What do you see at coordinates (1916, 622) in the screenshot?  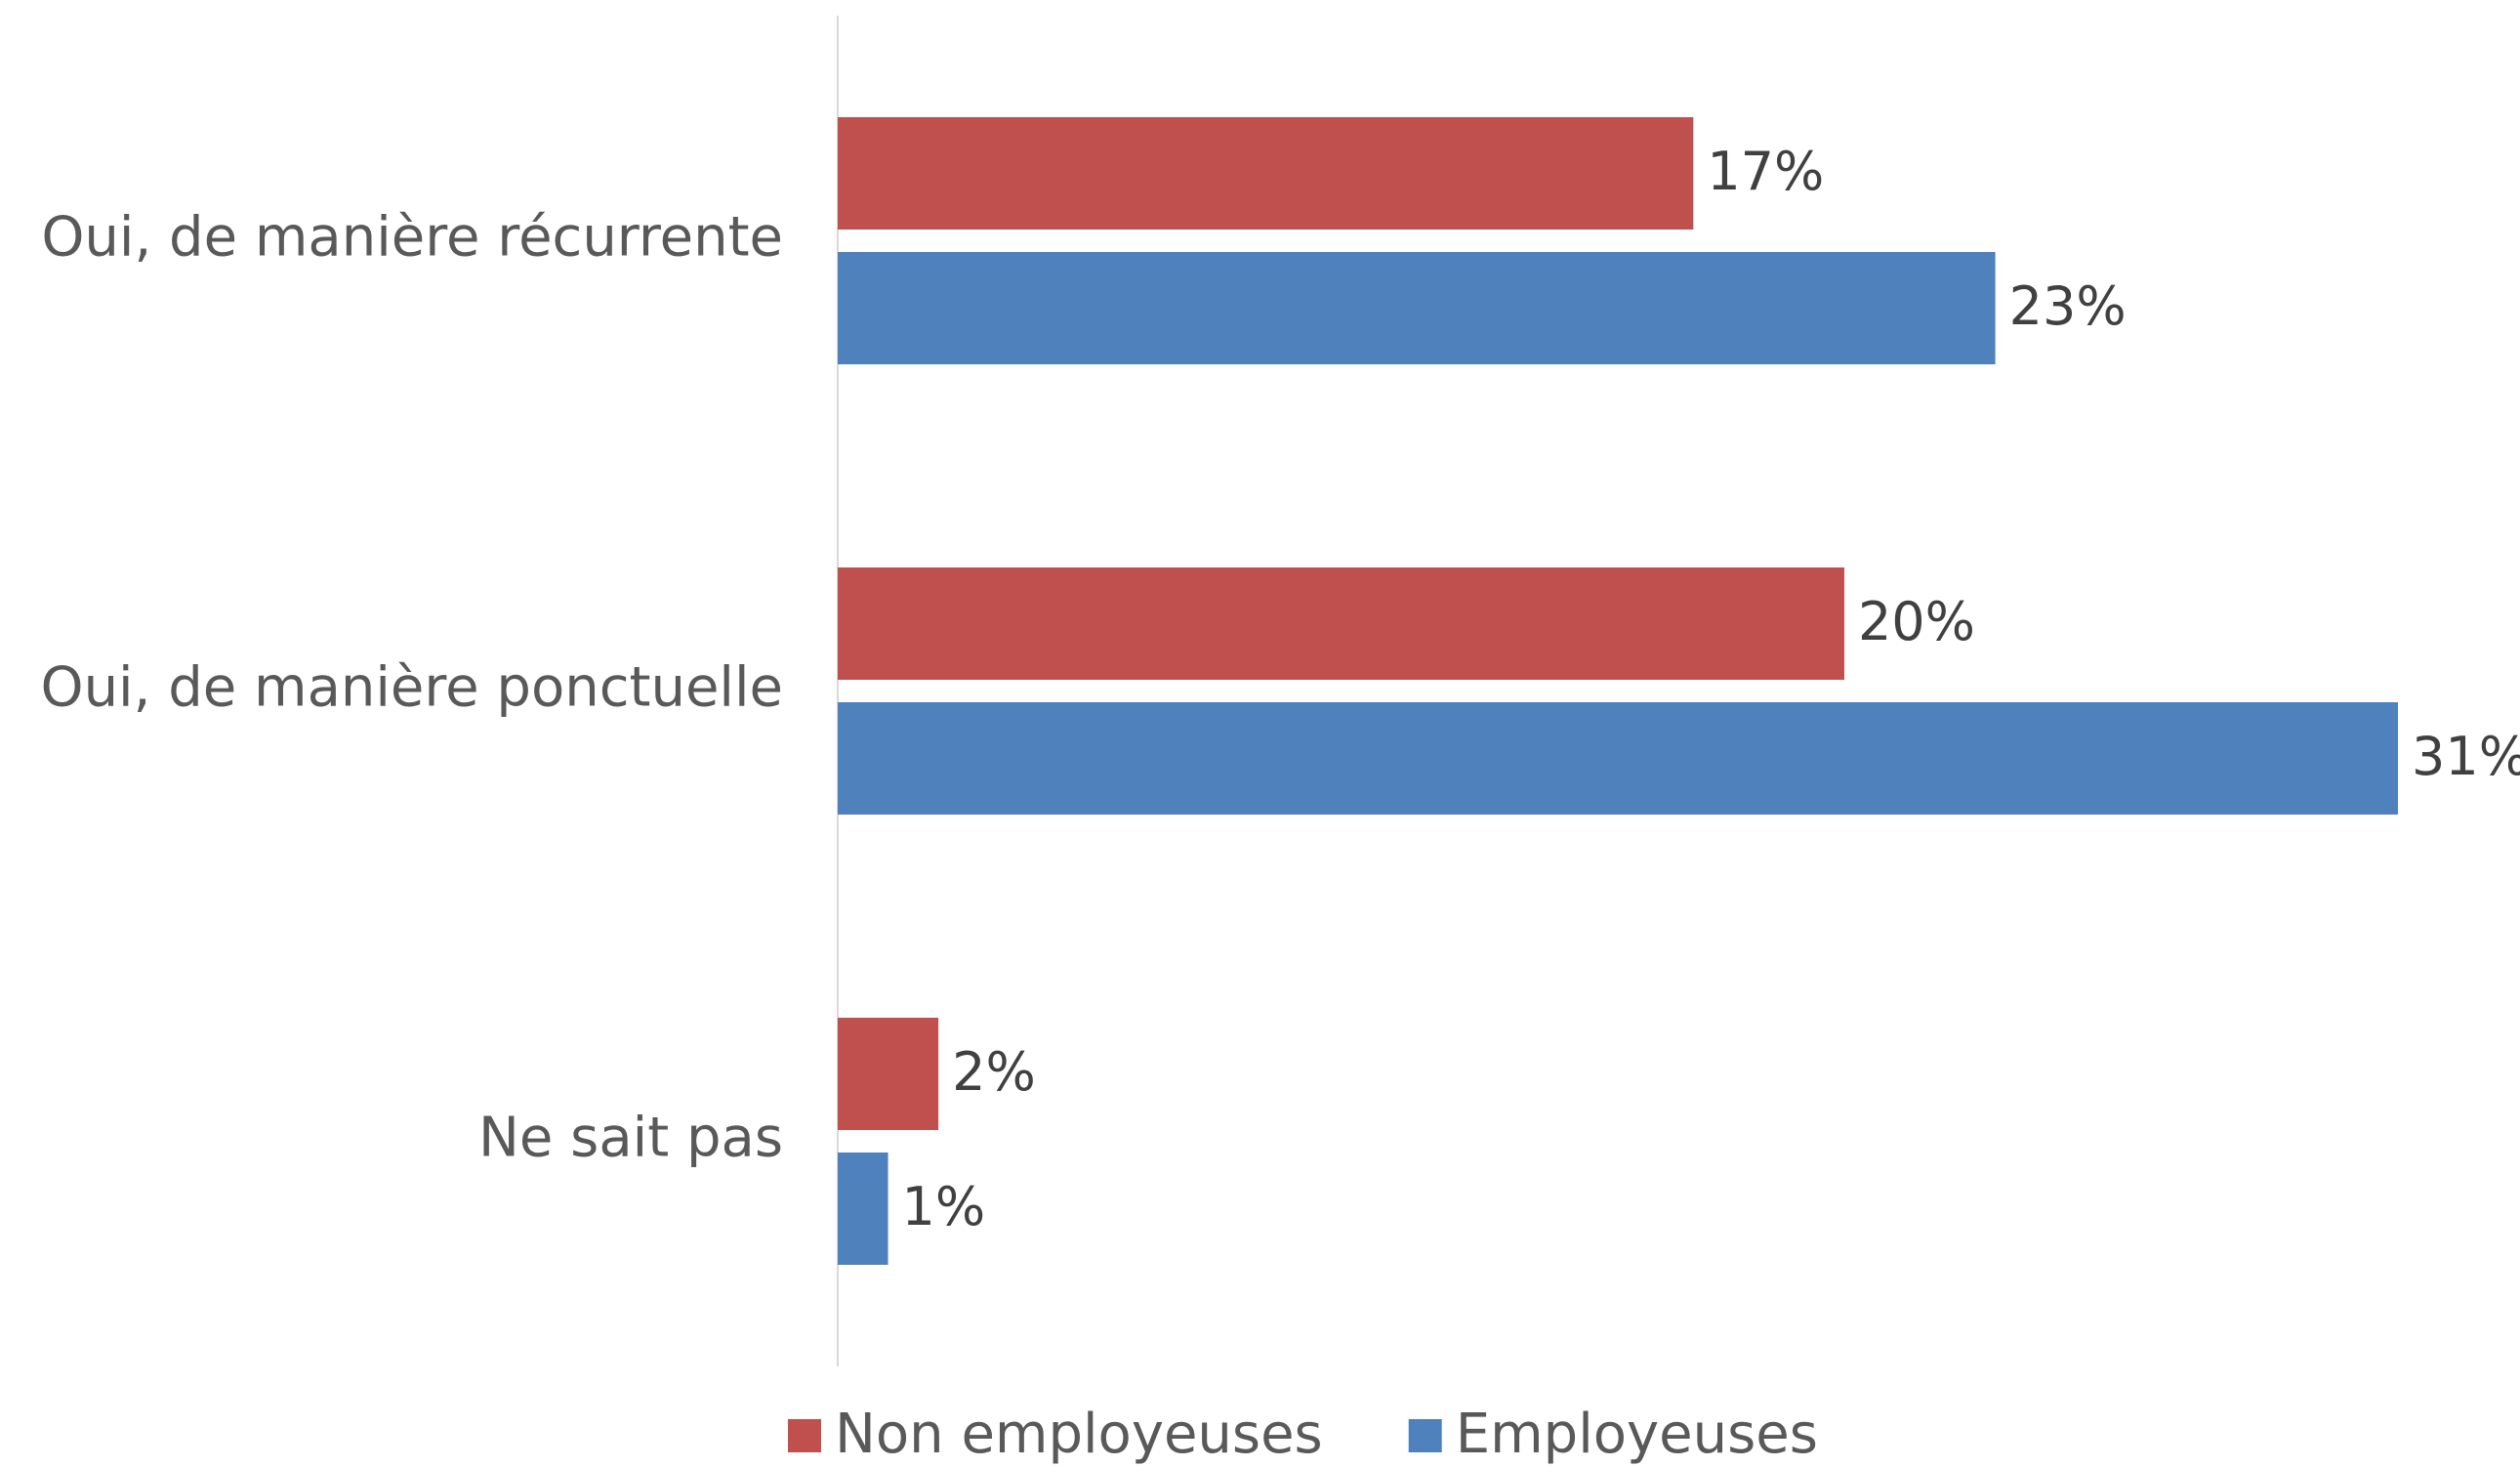 I see `data-label: 20%` at bounding box center [1916, 622].